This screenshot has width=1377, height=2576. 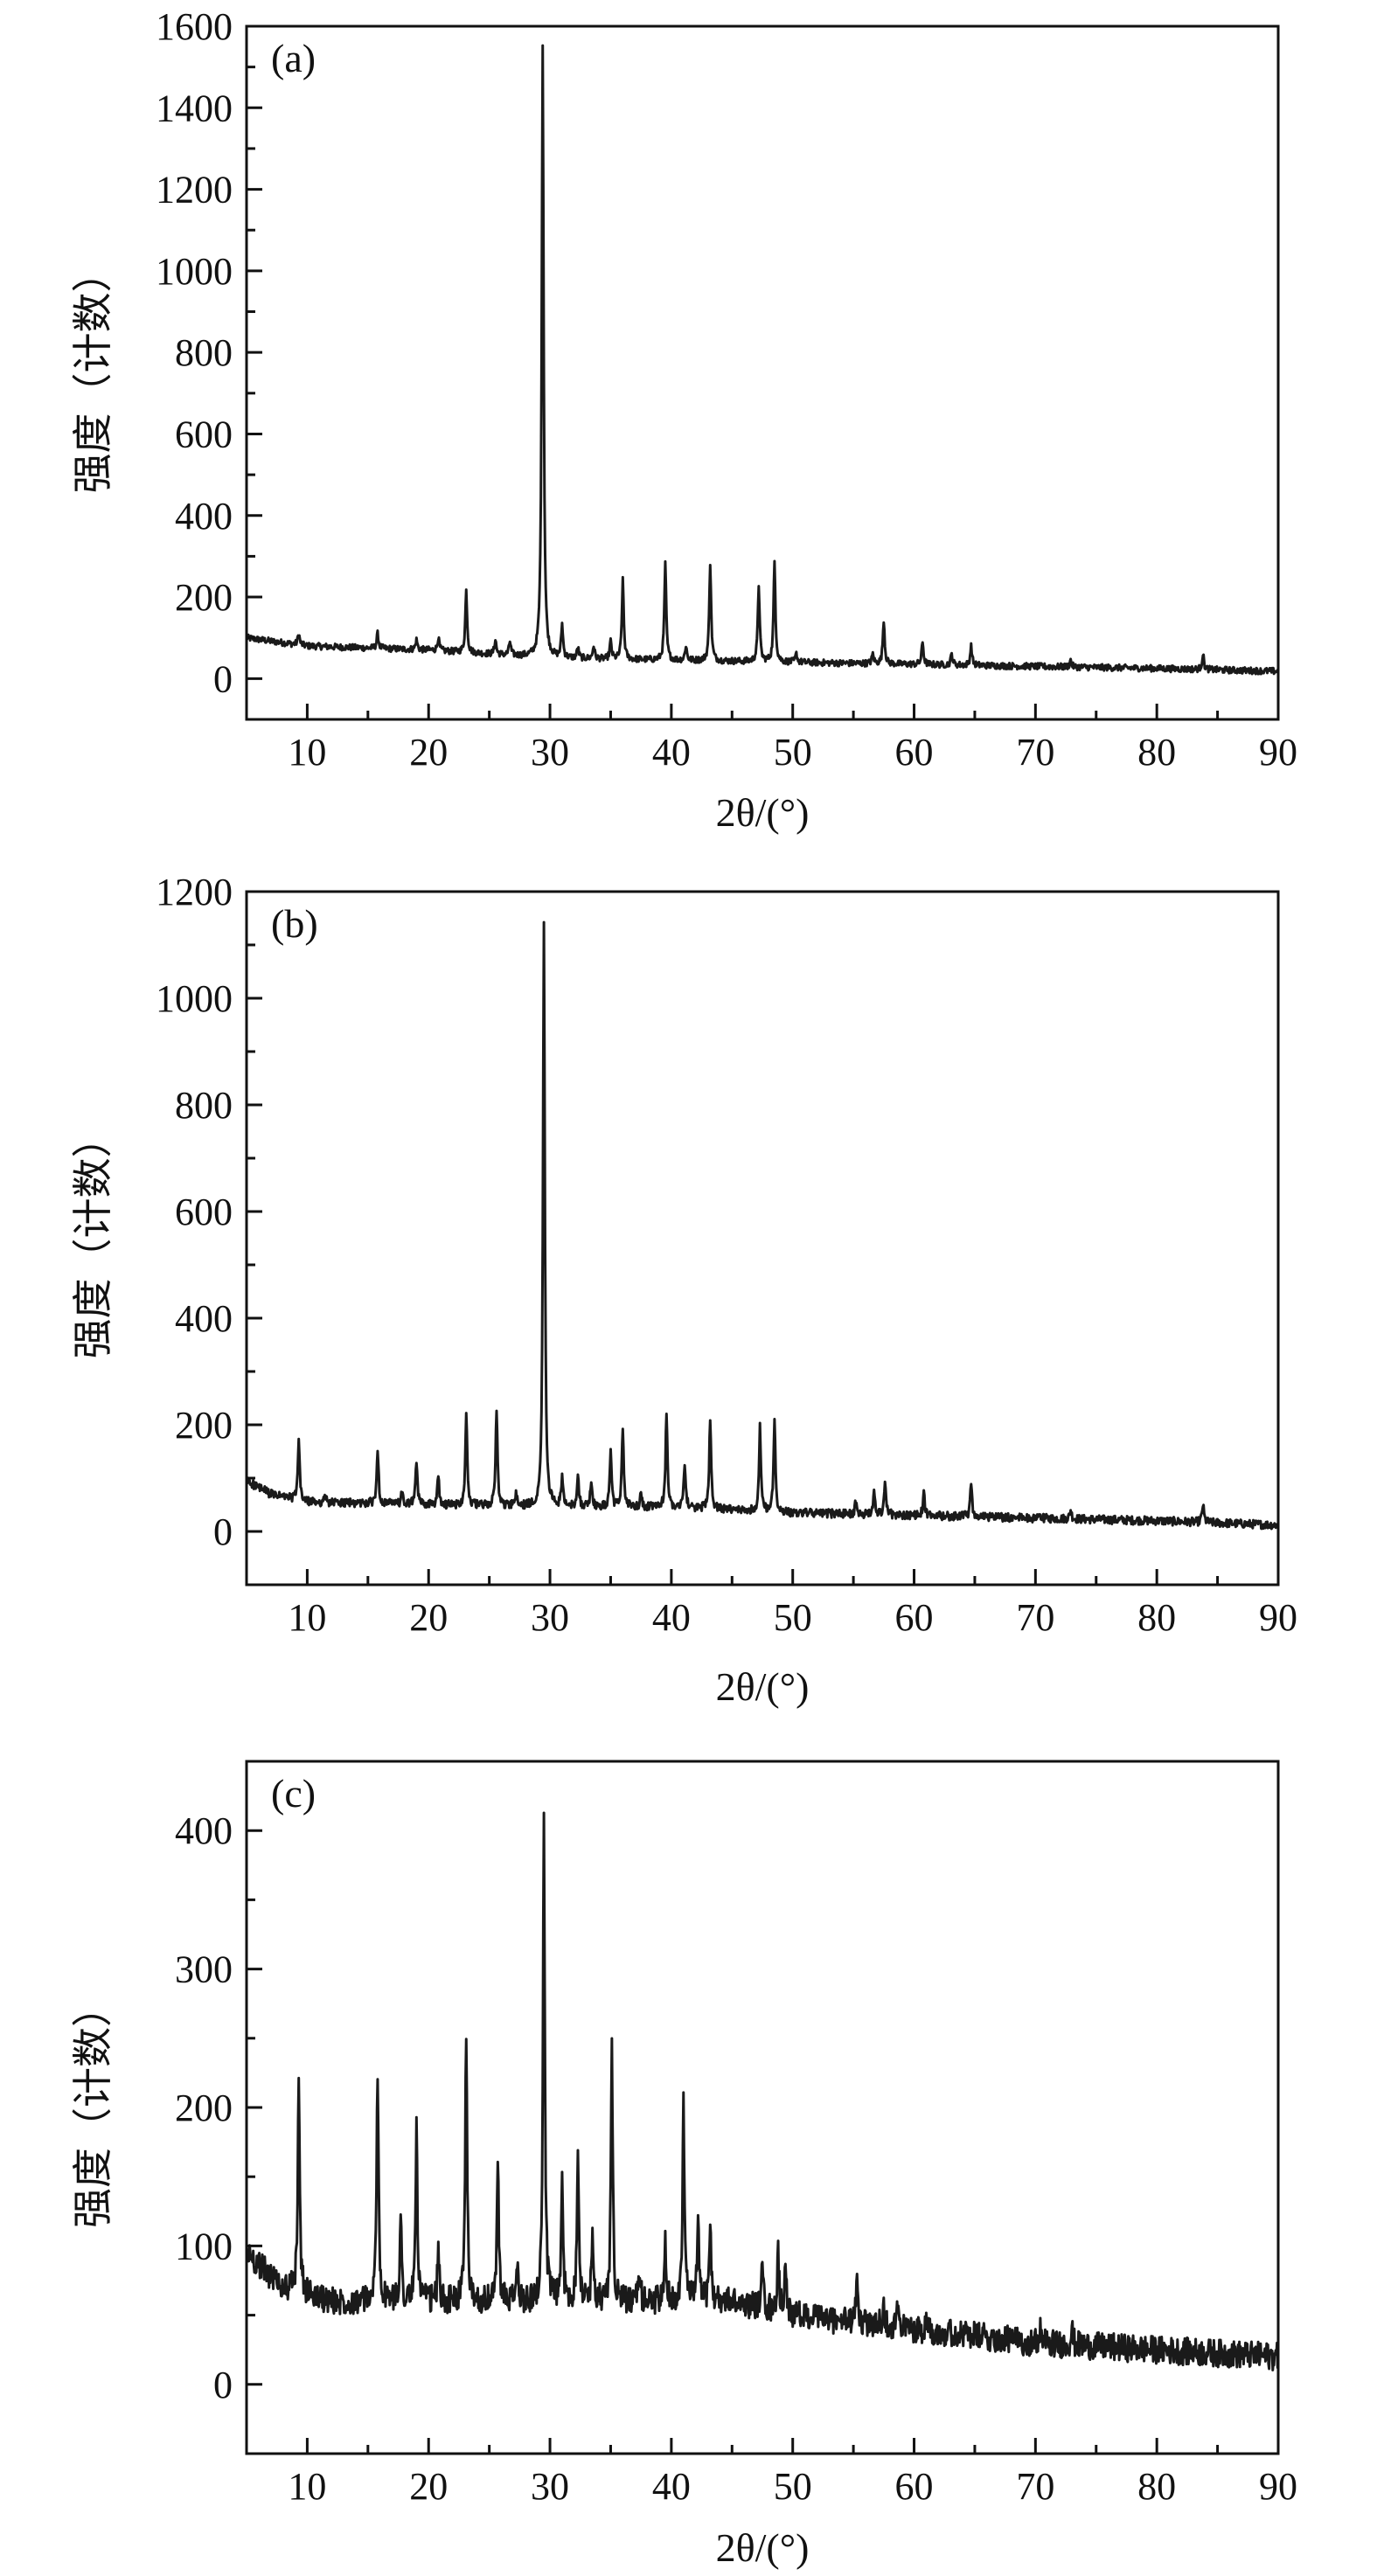 What do you see at coordinates (194, 108) in the screenshot?
I see `y-tick-label: 1400` at bounding box center [194, 108].